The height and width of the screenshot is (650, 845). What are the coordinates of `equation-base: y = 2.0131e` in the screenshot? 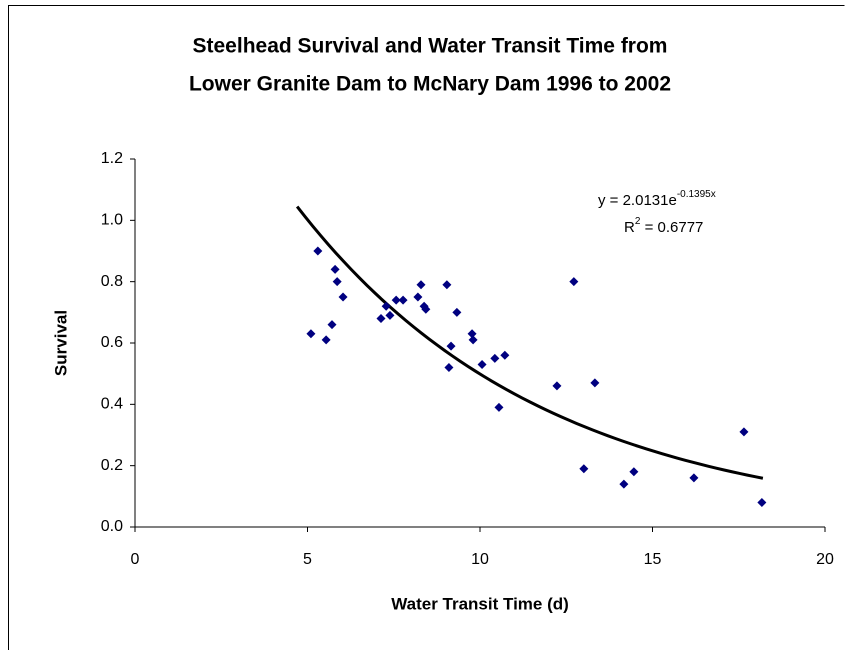 It's located at (637, 200).